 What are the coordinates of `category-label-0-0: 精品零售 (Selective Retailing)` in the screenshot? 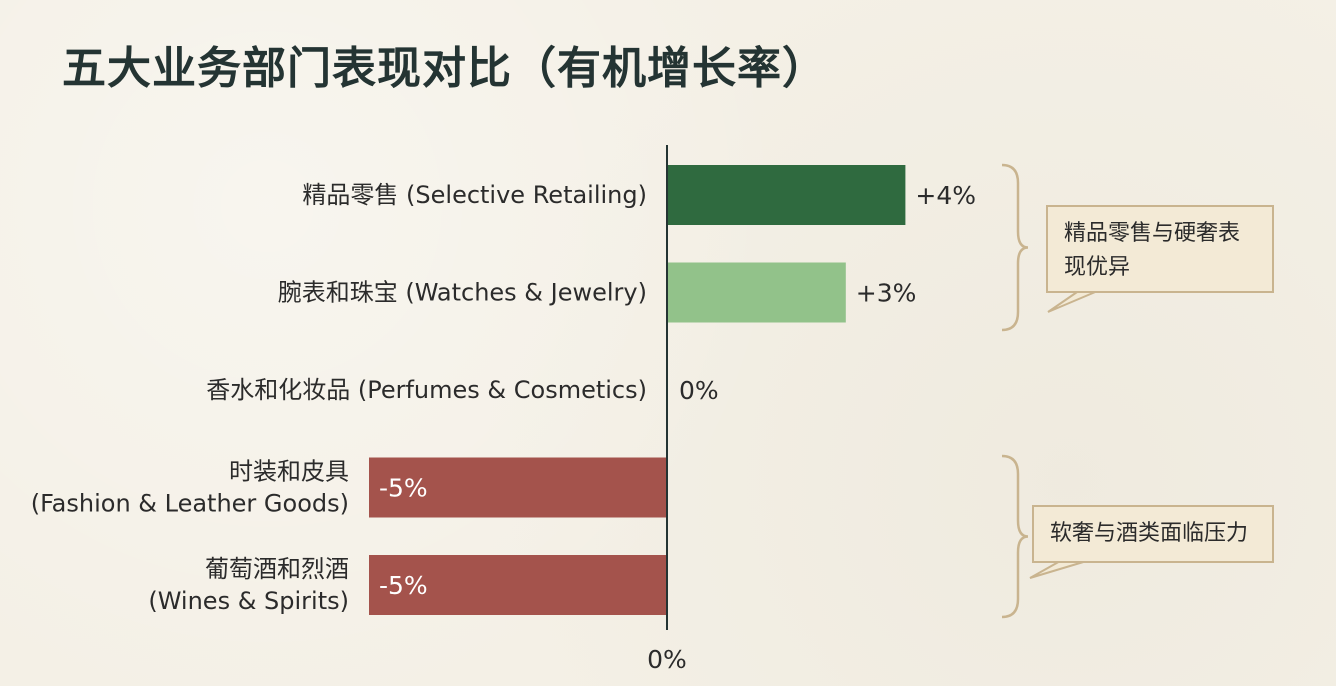 It's located at (474, 195).